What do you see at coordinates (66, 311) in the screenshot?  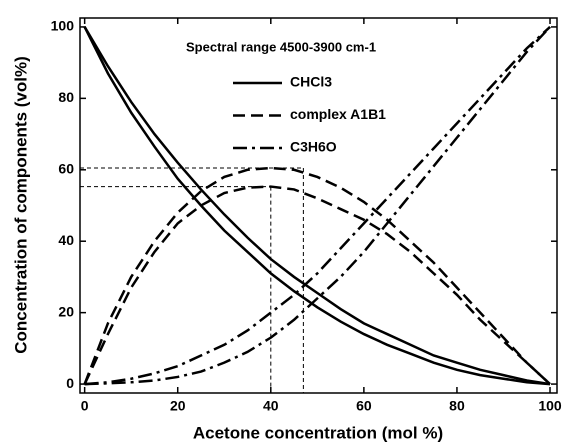 I see `y-tick-label: 20` at bounding box center [66, 311].